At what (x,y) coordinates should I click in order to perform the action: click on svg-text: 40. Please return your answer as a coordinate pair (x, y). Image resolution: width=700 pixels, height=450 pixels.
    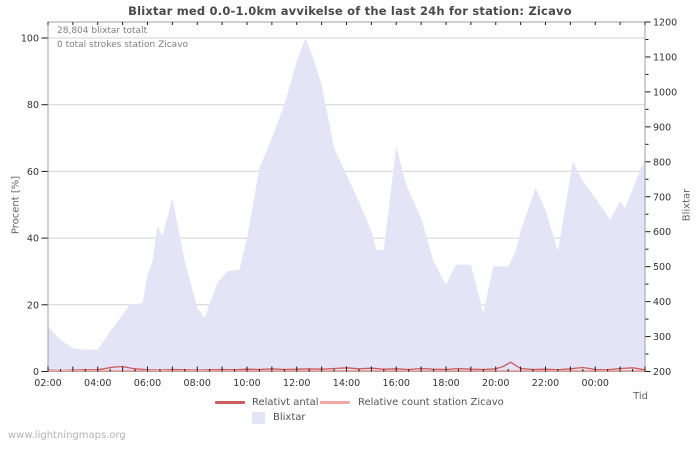
    Looking at the image, I should click on (33, 239).